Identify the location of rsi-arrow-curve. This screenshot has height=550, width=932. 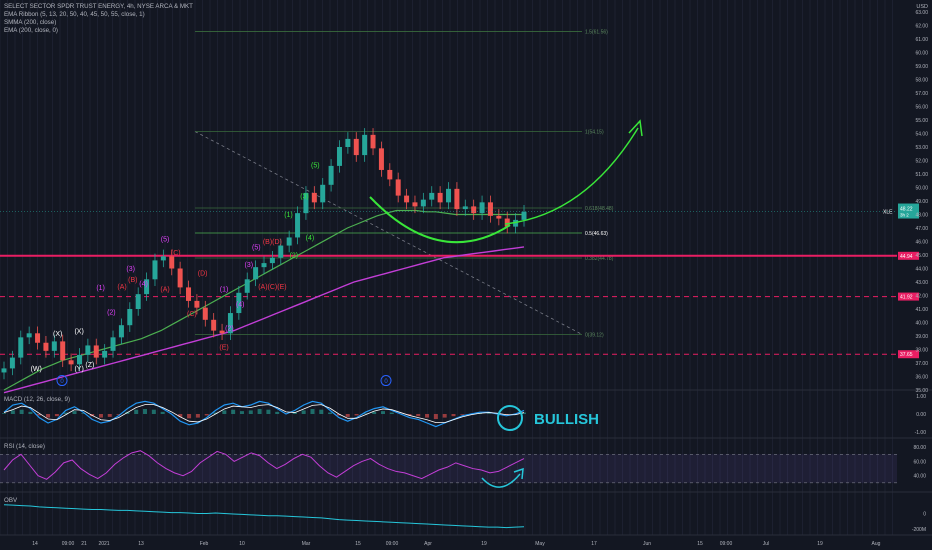
(501, 480).